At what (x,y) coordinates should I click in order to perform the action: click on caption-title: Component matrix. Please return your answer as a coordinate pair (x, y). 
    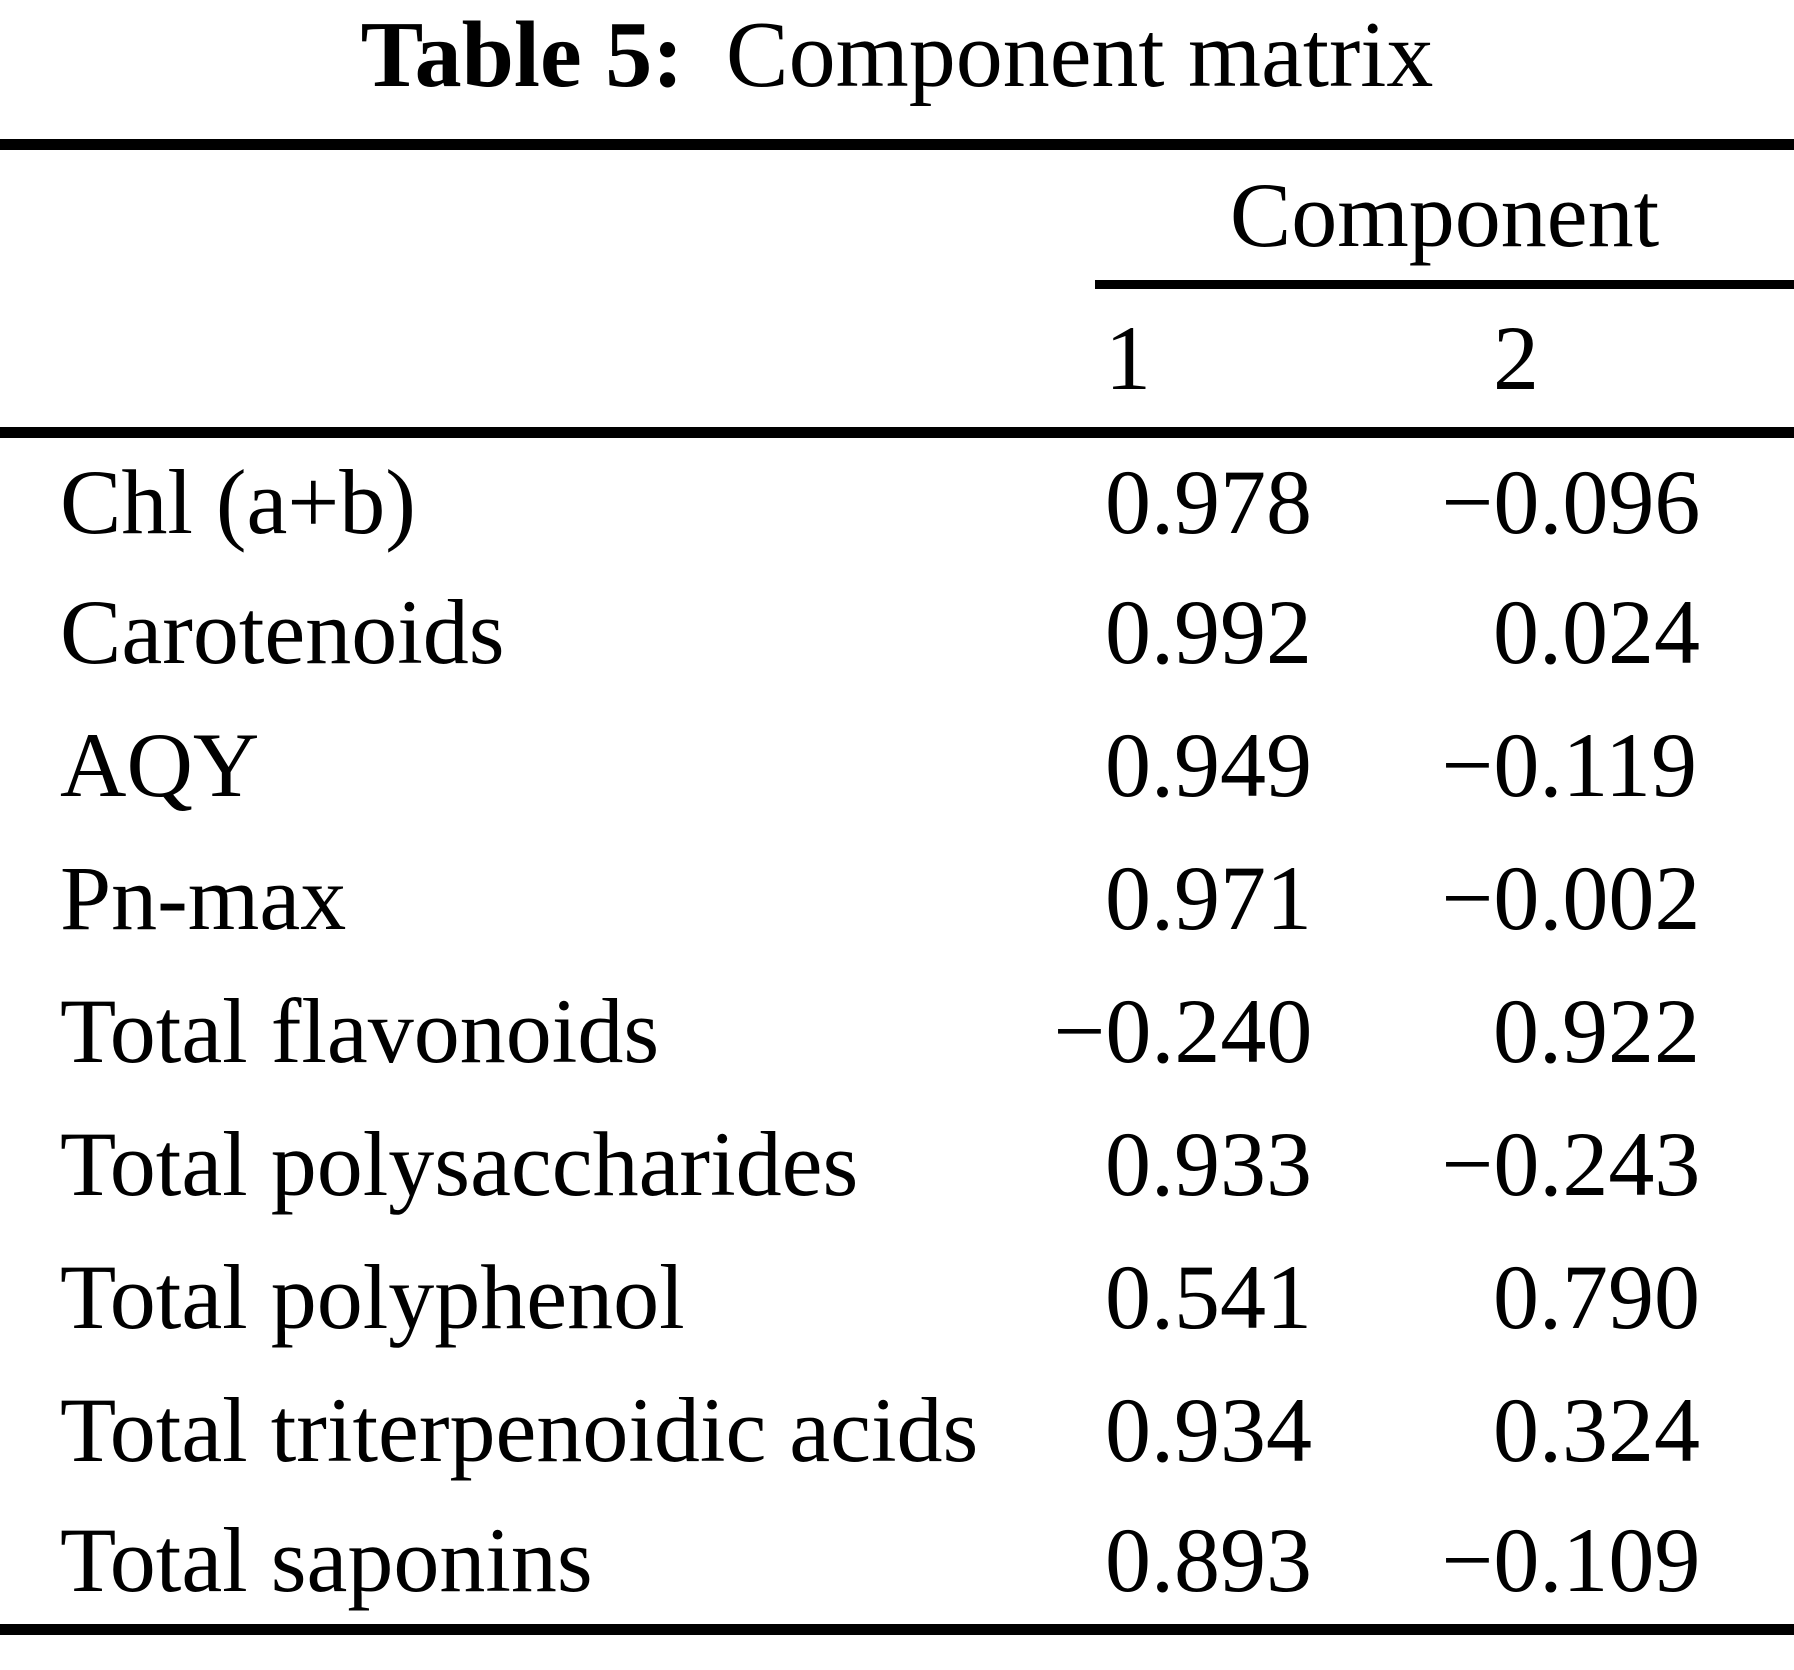
    Looking at the image, I should click on (1079, 55).